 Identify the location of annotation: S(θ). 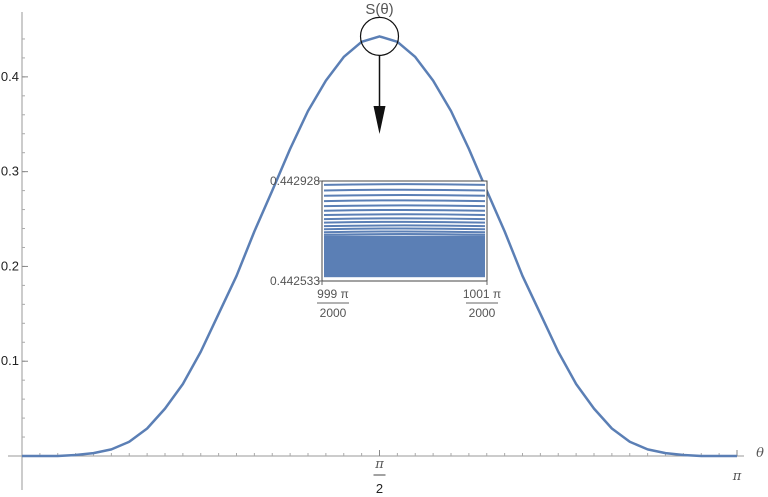
(379, 67).